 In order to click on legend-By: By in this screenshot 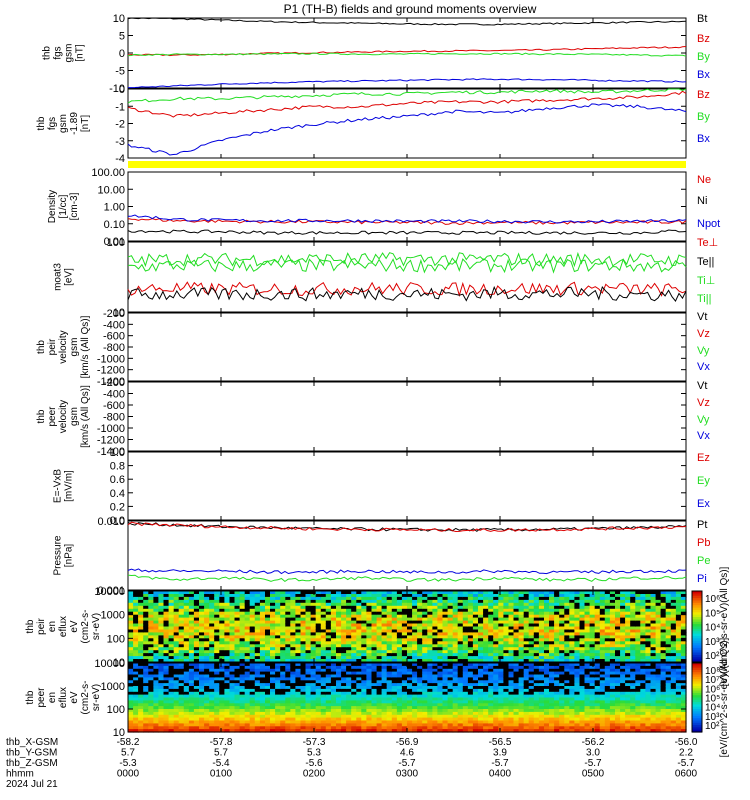, I will do `click(703, 117)`.